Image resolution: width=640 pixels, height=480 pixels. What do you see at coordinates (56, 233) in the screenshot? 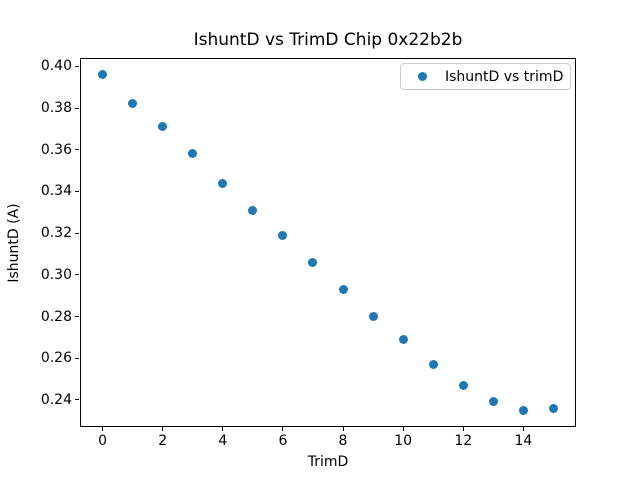
I see `y-tick-label: 0.32` at bounding box center [56, 233].